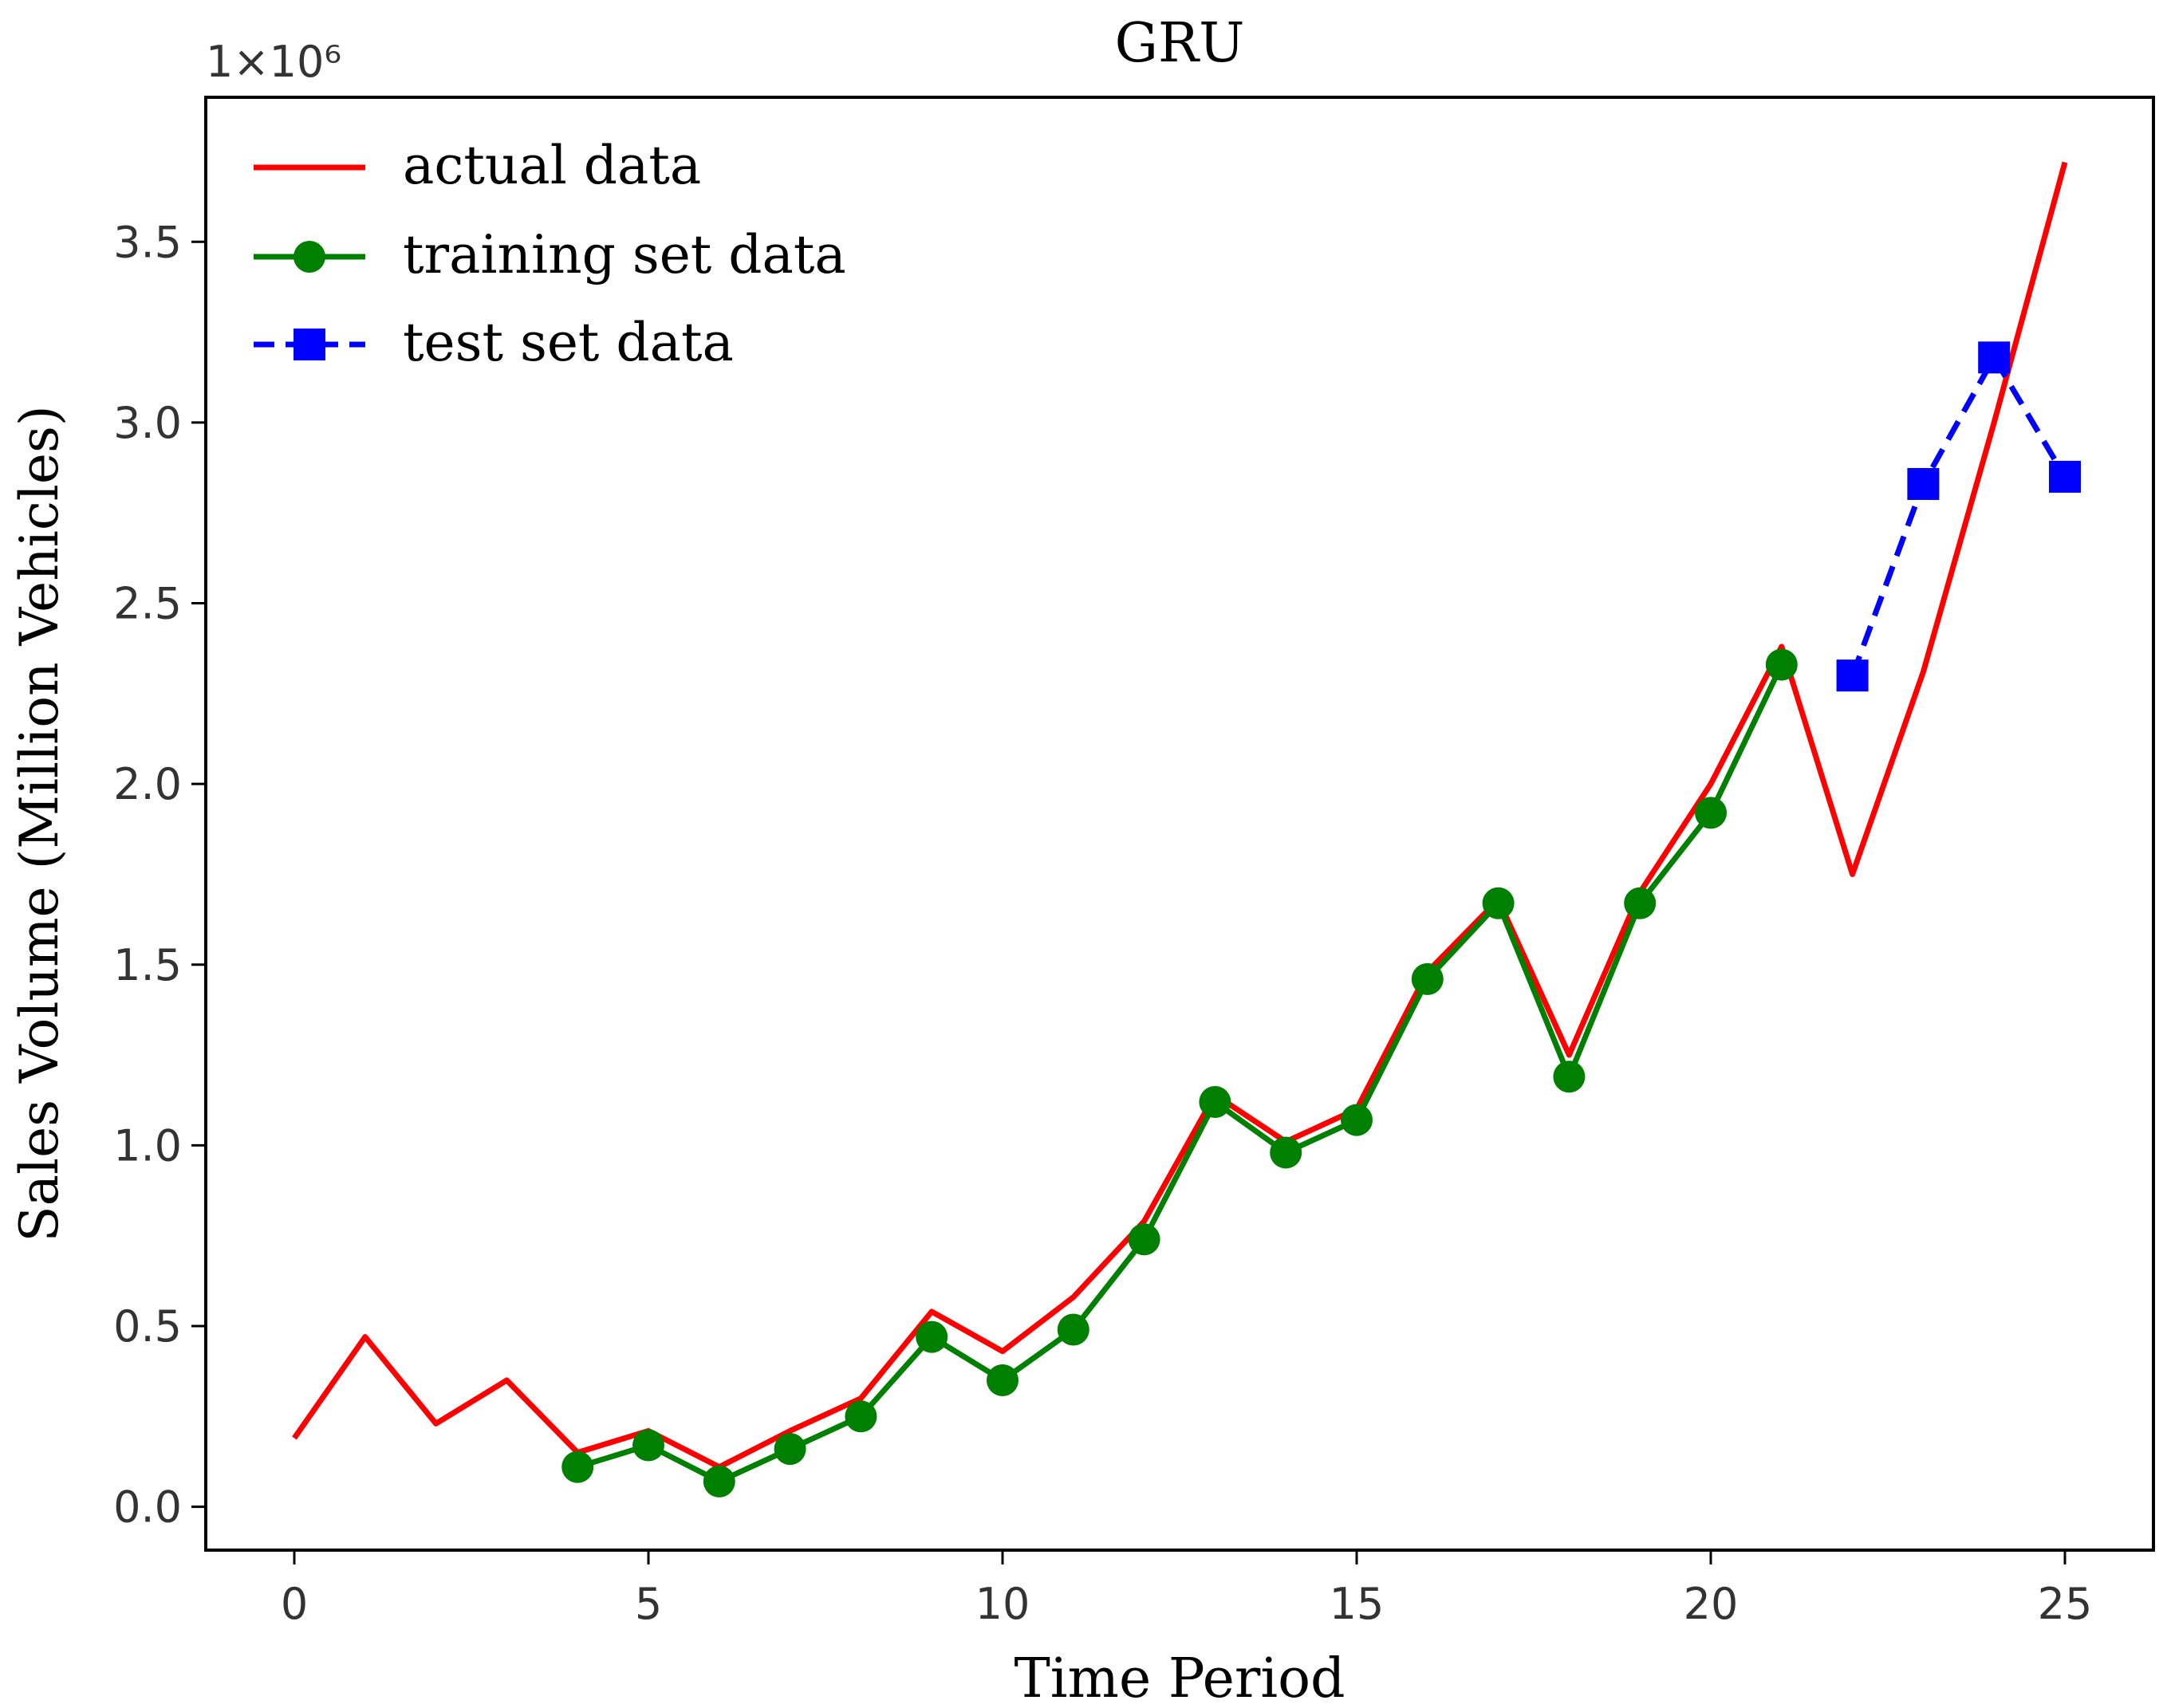 This screenshot has width=2167, height=1708. I want to click on x-tick-label: 10, so click(1002, 1604).